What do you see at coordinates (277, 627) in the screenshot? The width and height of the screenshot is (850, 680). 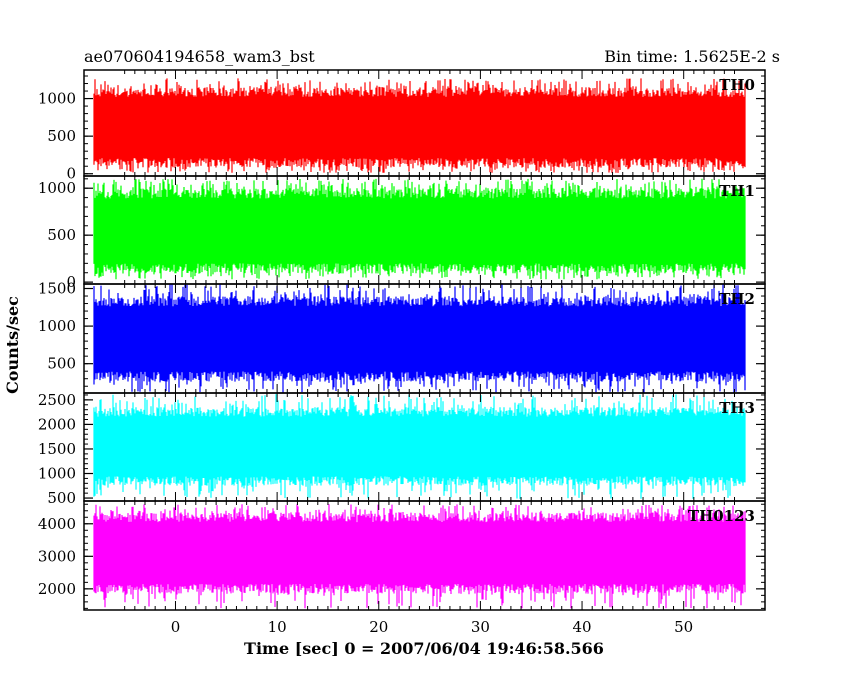 I see `x-tick-label: 10` at bounding box center [277, 627].